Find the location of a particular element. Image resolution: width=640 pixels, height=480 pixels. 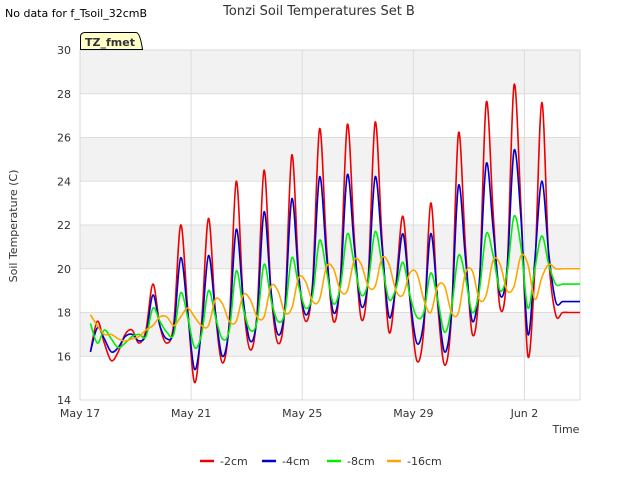

no-data-note: No data for f_Tsoil_32cmB is located at coordinates (76, 13).